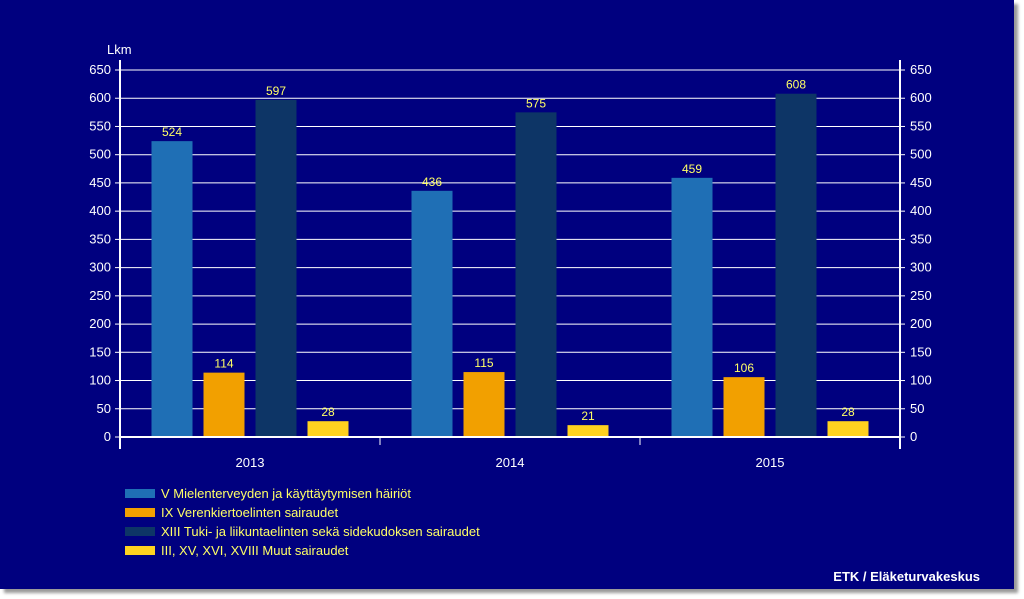  Describe the element at coordinates (100, 323) in the screenshot. I see `y-tick-label-left: 200` at that location.